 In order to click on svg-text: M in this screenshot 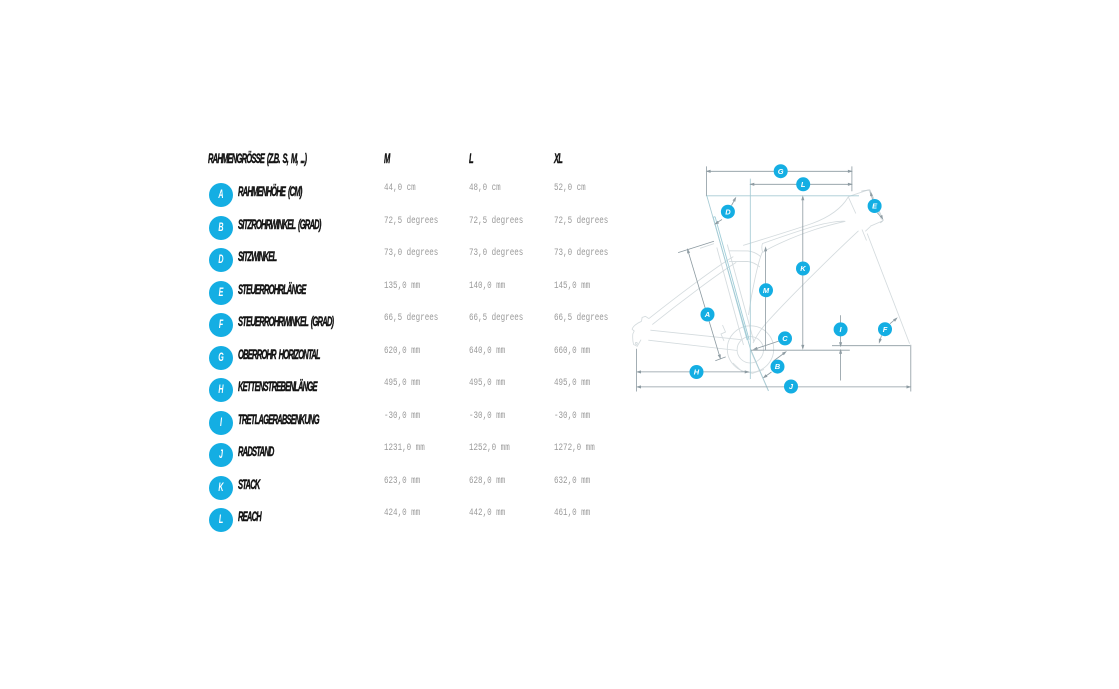, I will do `click(766, 290)`.